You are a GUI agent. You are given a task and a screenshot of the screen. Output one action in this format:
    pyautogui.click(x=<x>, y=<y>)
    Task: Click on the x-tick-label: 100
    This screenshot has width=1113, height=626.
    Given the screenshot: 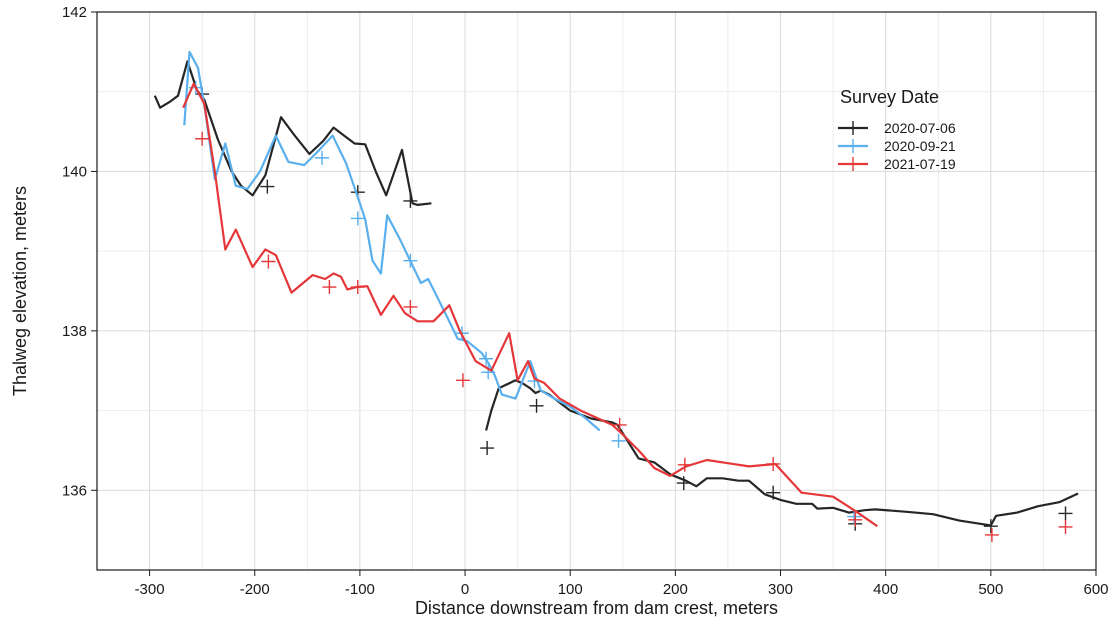 What is the action you would take?
    pyautogui.click(x=570, y=589)
    